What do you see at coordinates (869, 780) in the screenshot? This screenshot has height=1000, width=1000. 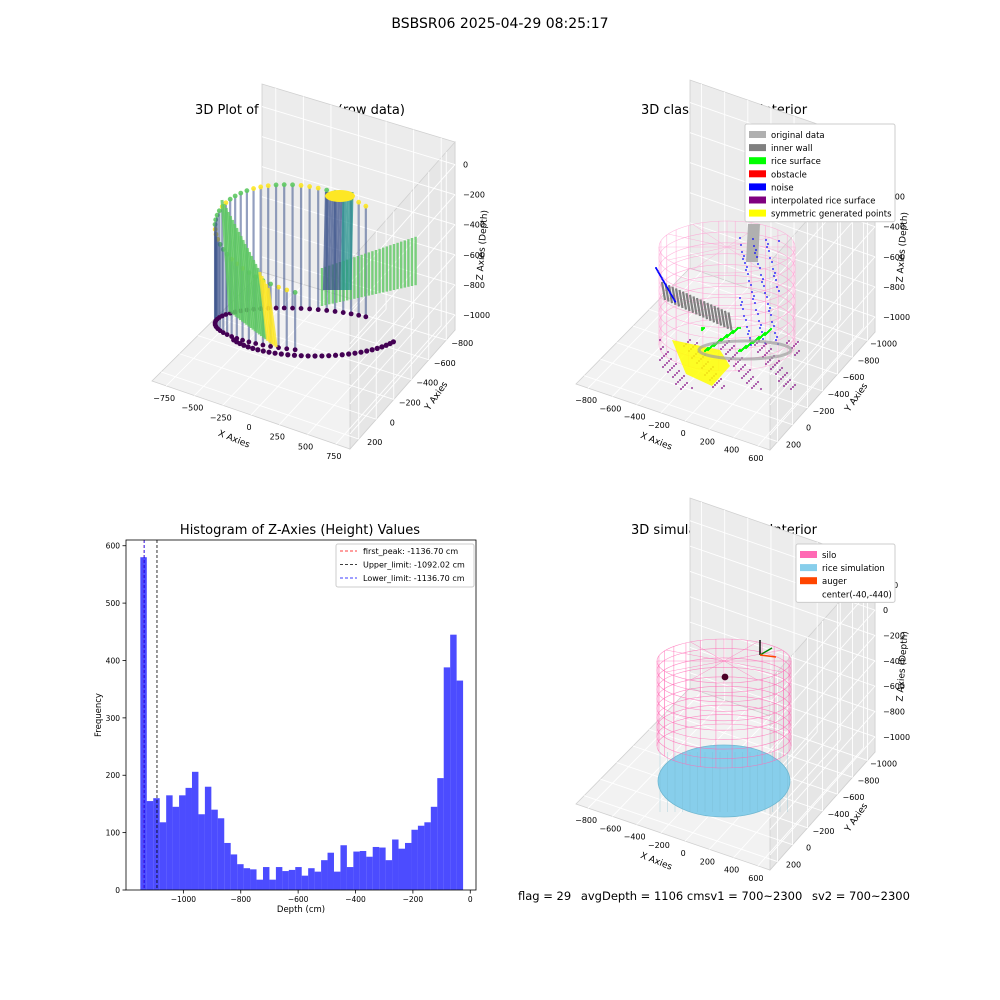 I see `sim-y-tick-label: −800` at bounding box center [869, 780].